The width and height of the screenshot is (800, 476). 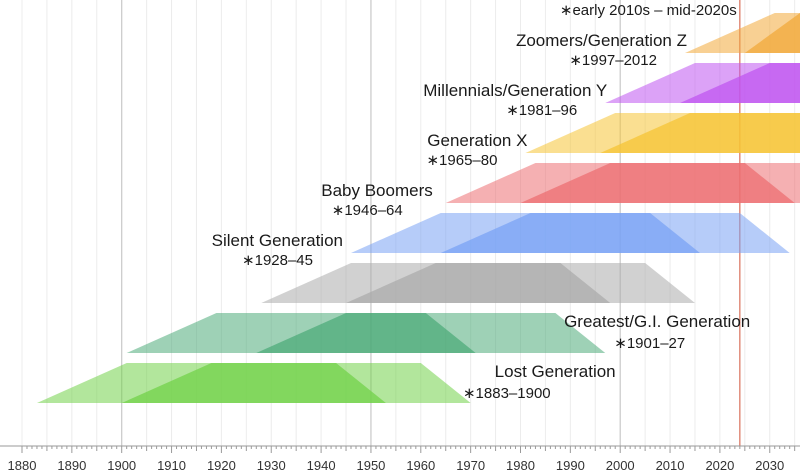 I want to click on x-tick-label-1880: 1880, so click(x=22, y=465).